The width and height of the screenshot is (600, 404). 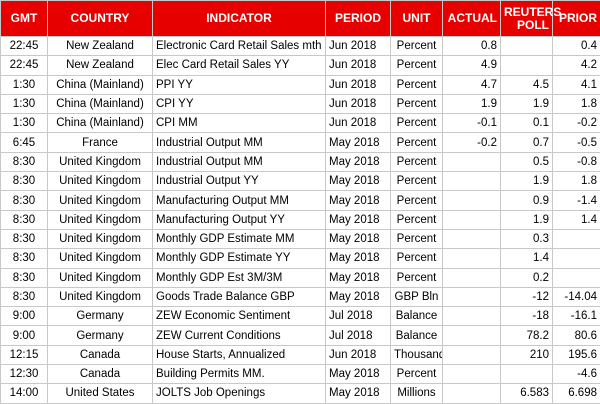 I want to click on column-header: UNIT, so click(x=417, y=19).